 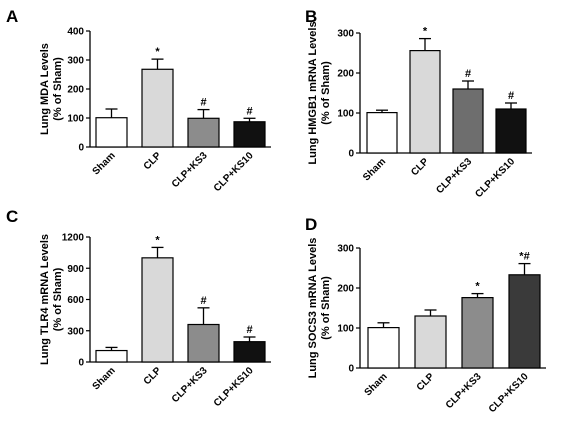 What do you see at coordinates (311, 224) in the screenshot?
I see `panel-label-d: D` at bounding box center [311, 224].